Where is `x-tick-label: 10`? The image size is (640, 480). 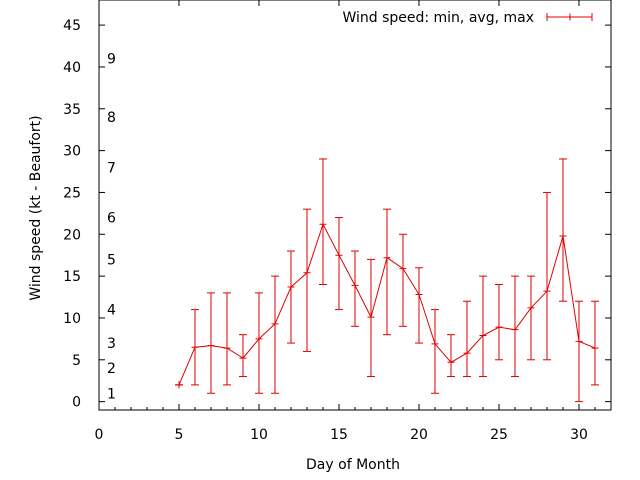 x-tick-label: 10 is located at coordinates (259, 435).